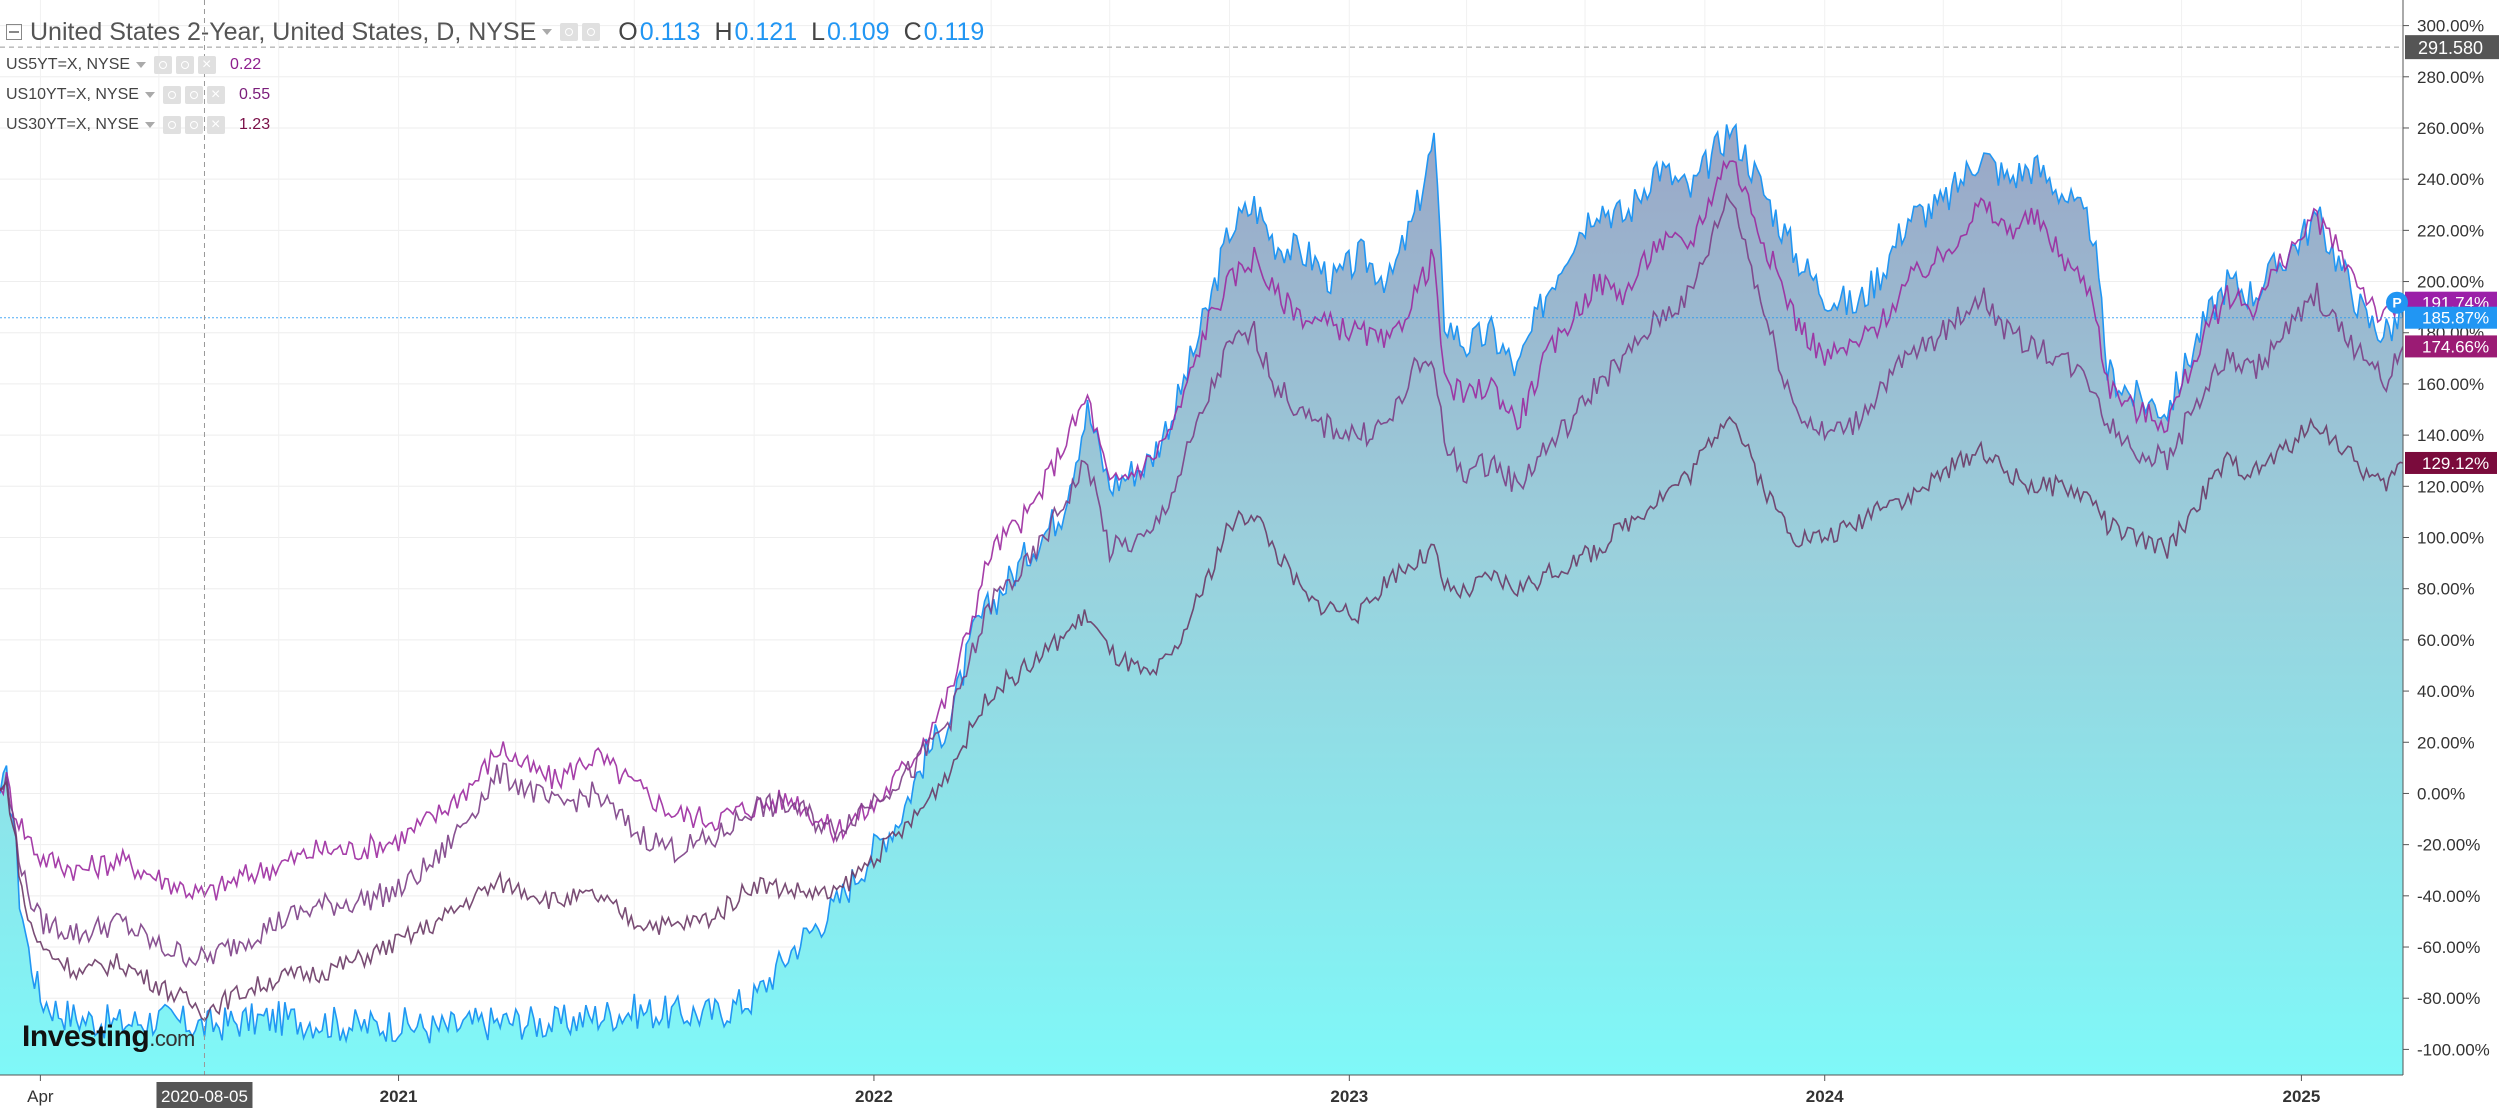 The height and width of the screenshot is (1112, 2501). Describe the element at coordinates (495, 95) in the screenshot. I see `legend-row-us10: US10YT=X, NYSE 0.55` at that location.